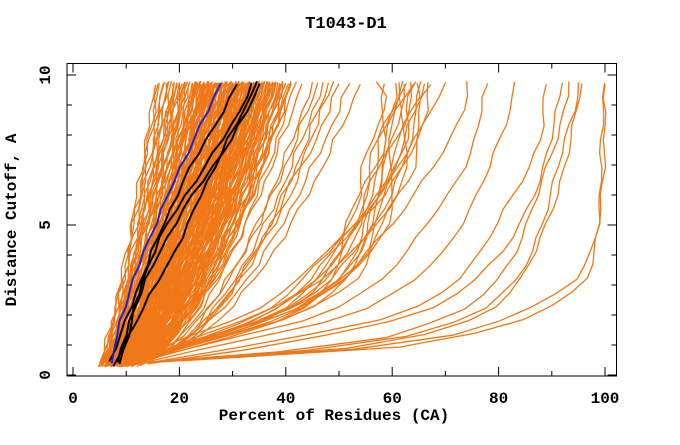 Image resolution: width=680 pixels, height=445 pixels. Describe the element at coordinates (179, 399) in the screenshot. I see `x-tick-label: 20` at that location.